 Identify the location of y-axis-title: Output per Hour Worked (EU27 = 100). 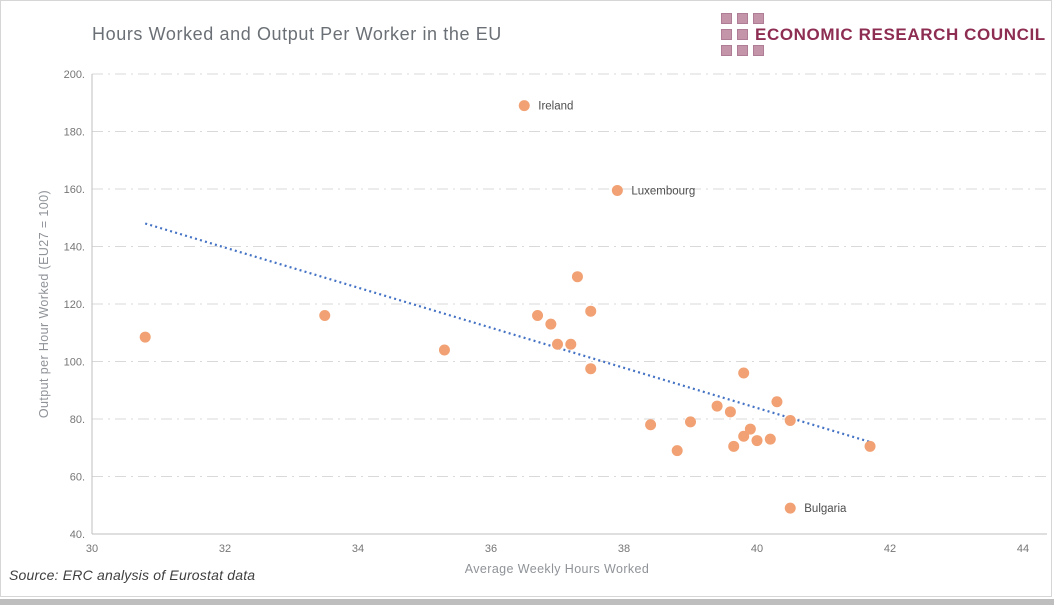
(44, 304).